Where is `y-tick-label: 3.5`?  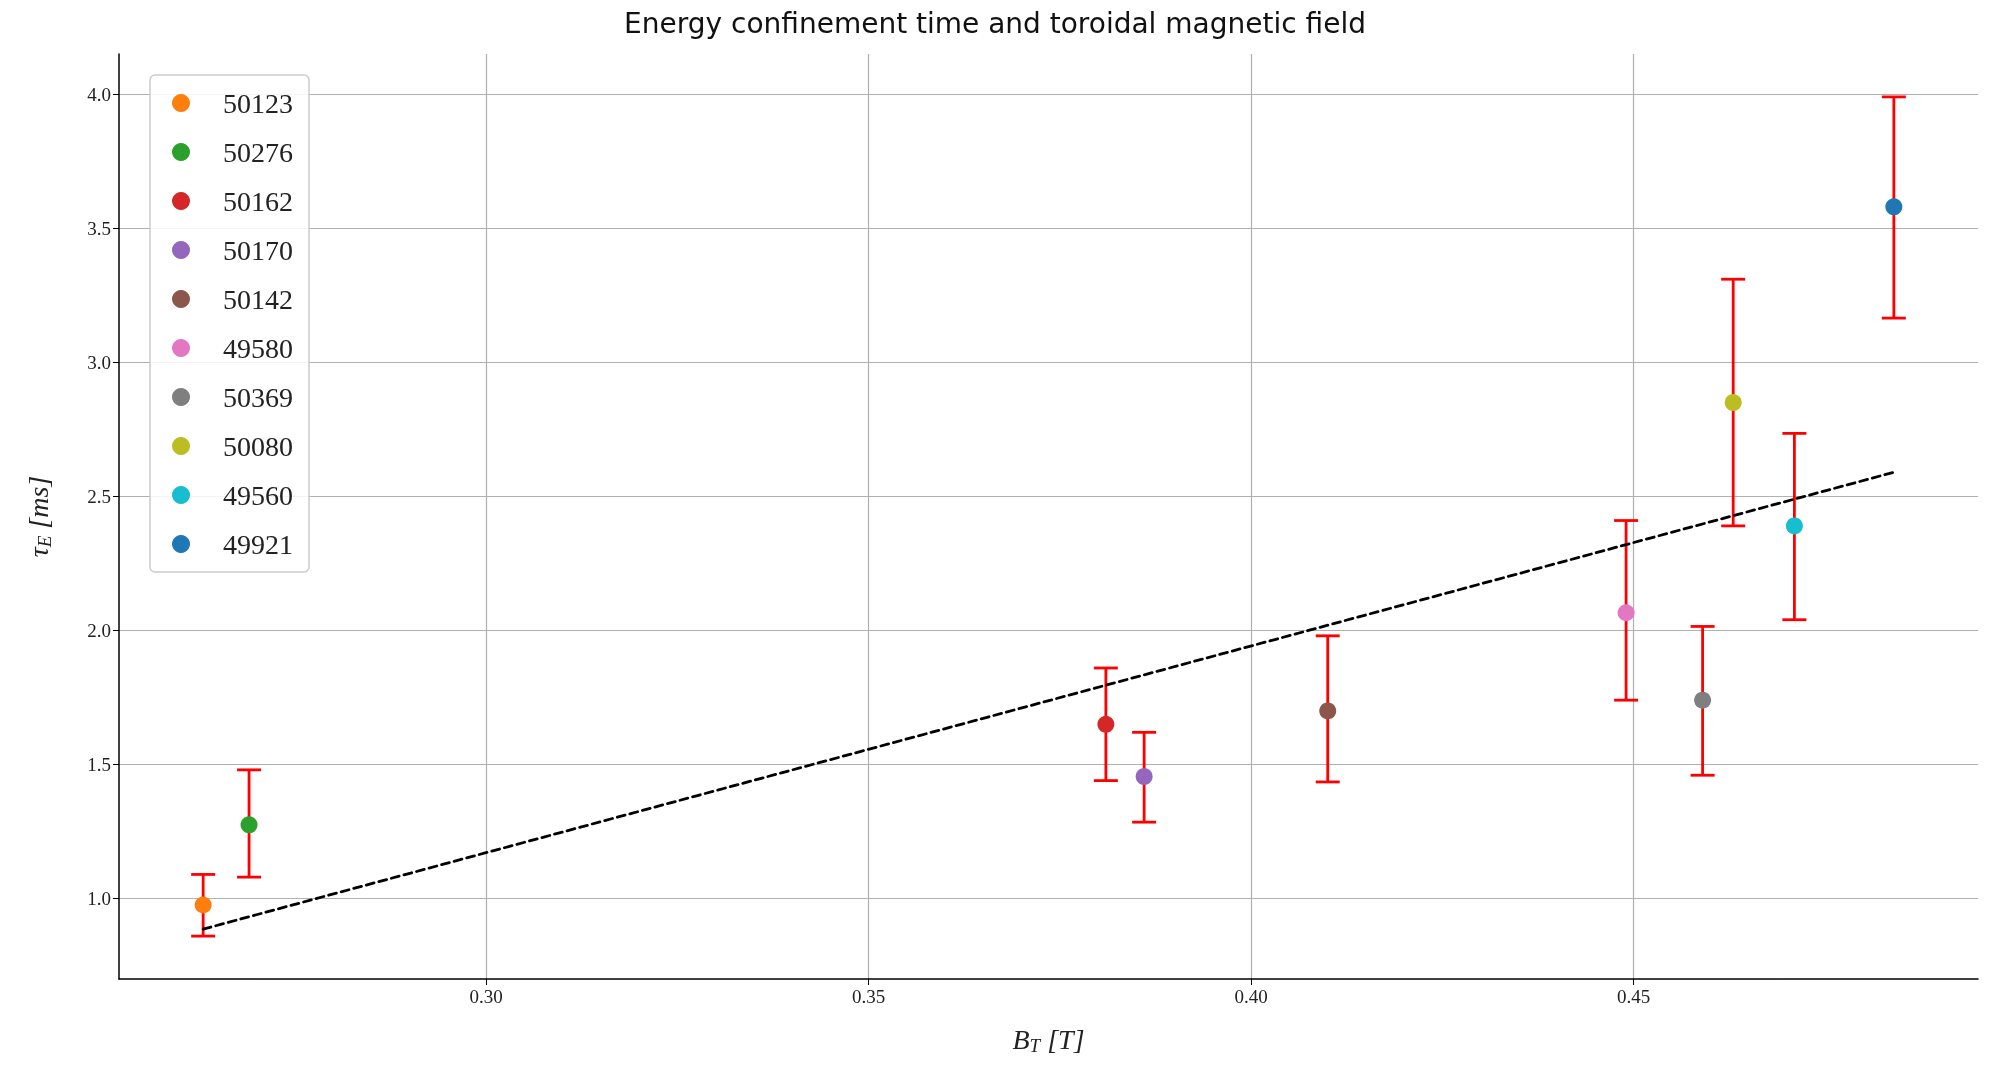
y-tick-label: 3.5 is located at coordinates (99, 228).